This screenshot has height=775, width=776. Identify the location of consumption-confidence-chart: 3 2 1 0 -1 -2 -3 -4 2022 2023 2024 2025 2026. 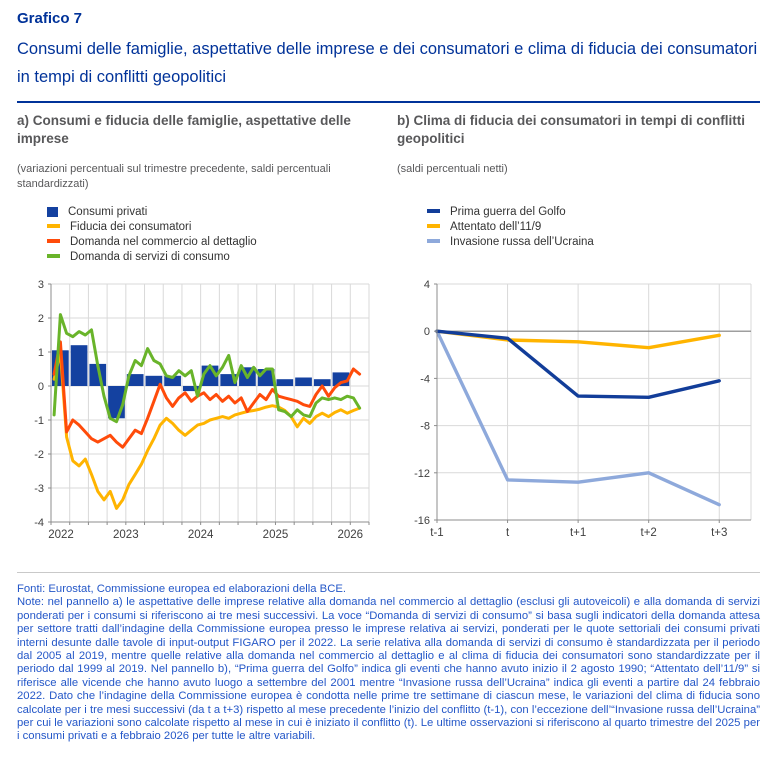
(202, 410).